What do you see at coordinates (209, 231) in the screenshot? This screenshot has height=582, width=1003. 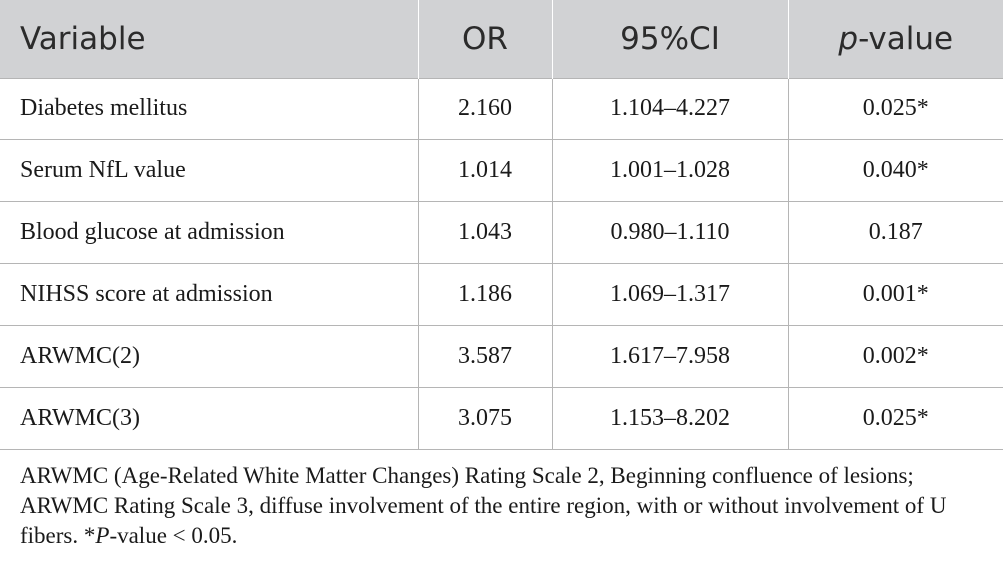 I see `cell-variable: Blood glucose at admission` at bounding box center [209, 231].